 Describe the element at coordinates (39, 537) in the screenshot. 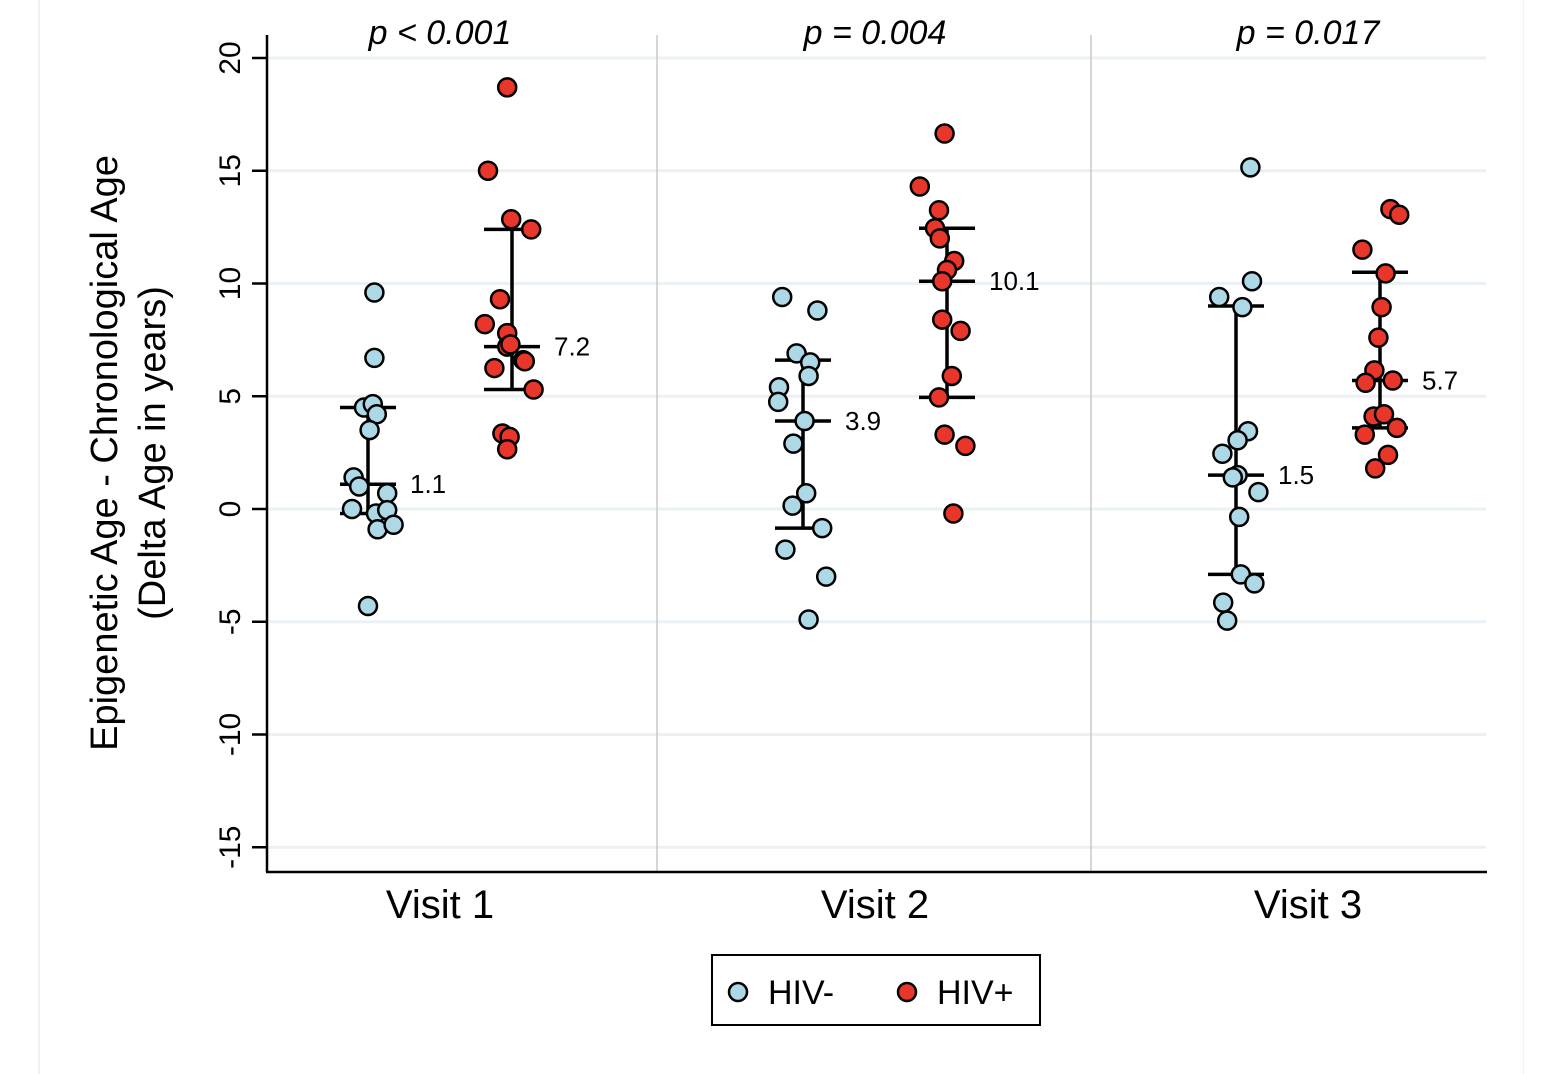

I see `page-edge-left` at that location.